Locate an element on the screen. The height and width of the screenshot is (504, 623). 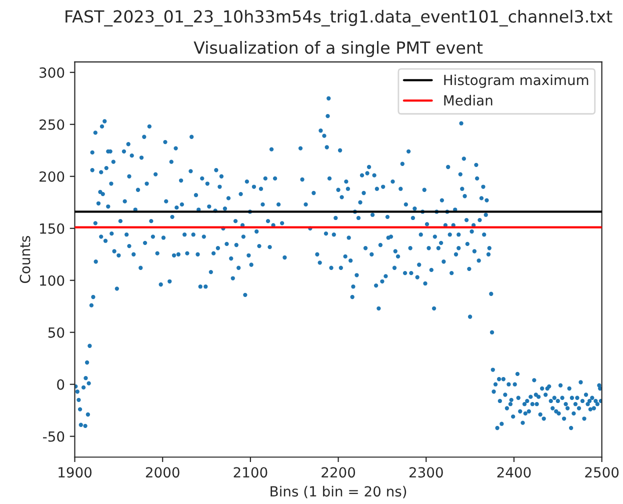
x-tick-label: 2400 is located at coordinates (514, 472).